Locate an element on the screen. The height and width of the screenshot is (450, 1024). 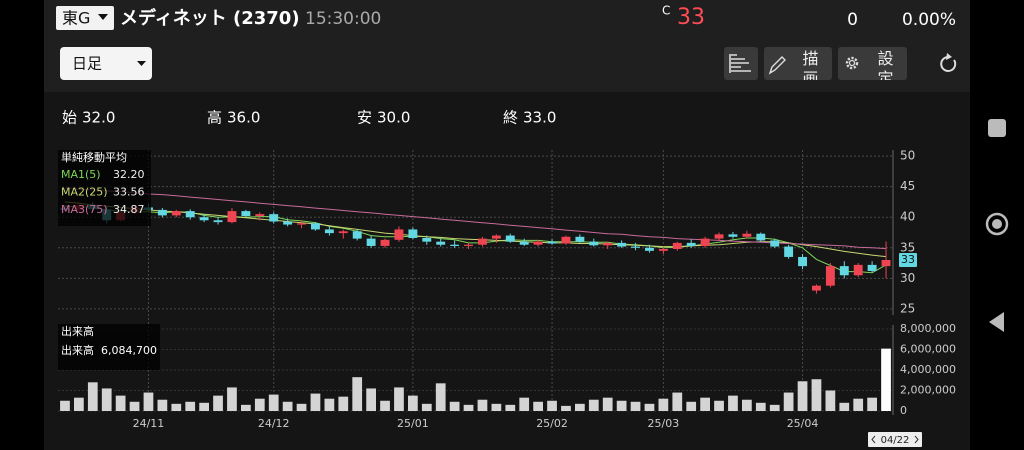
draw-button is located at coordinates (798, 63).